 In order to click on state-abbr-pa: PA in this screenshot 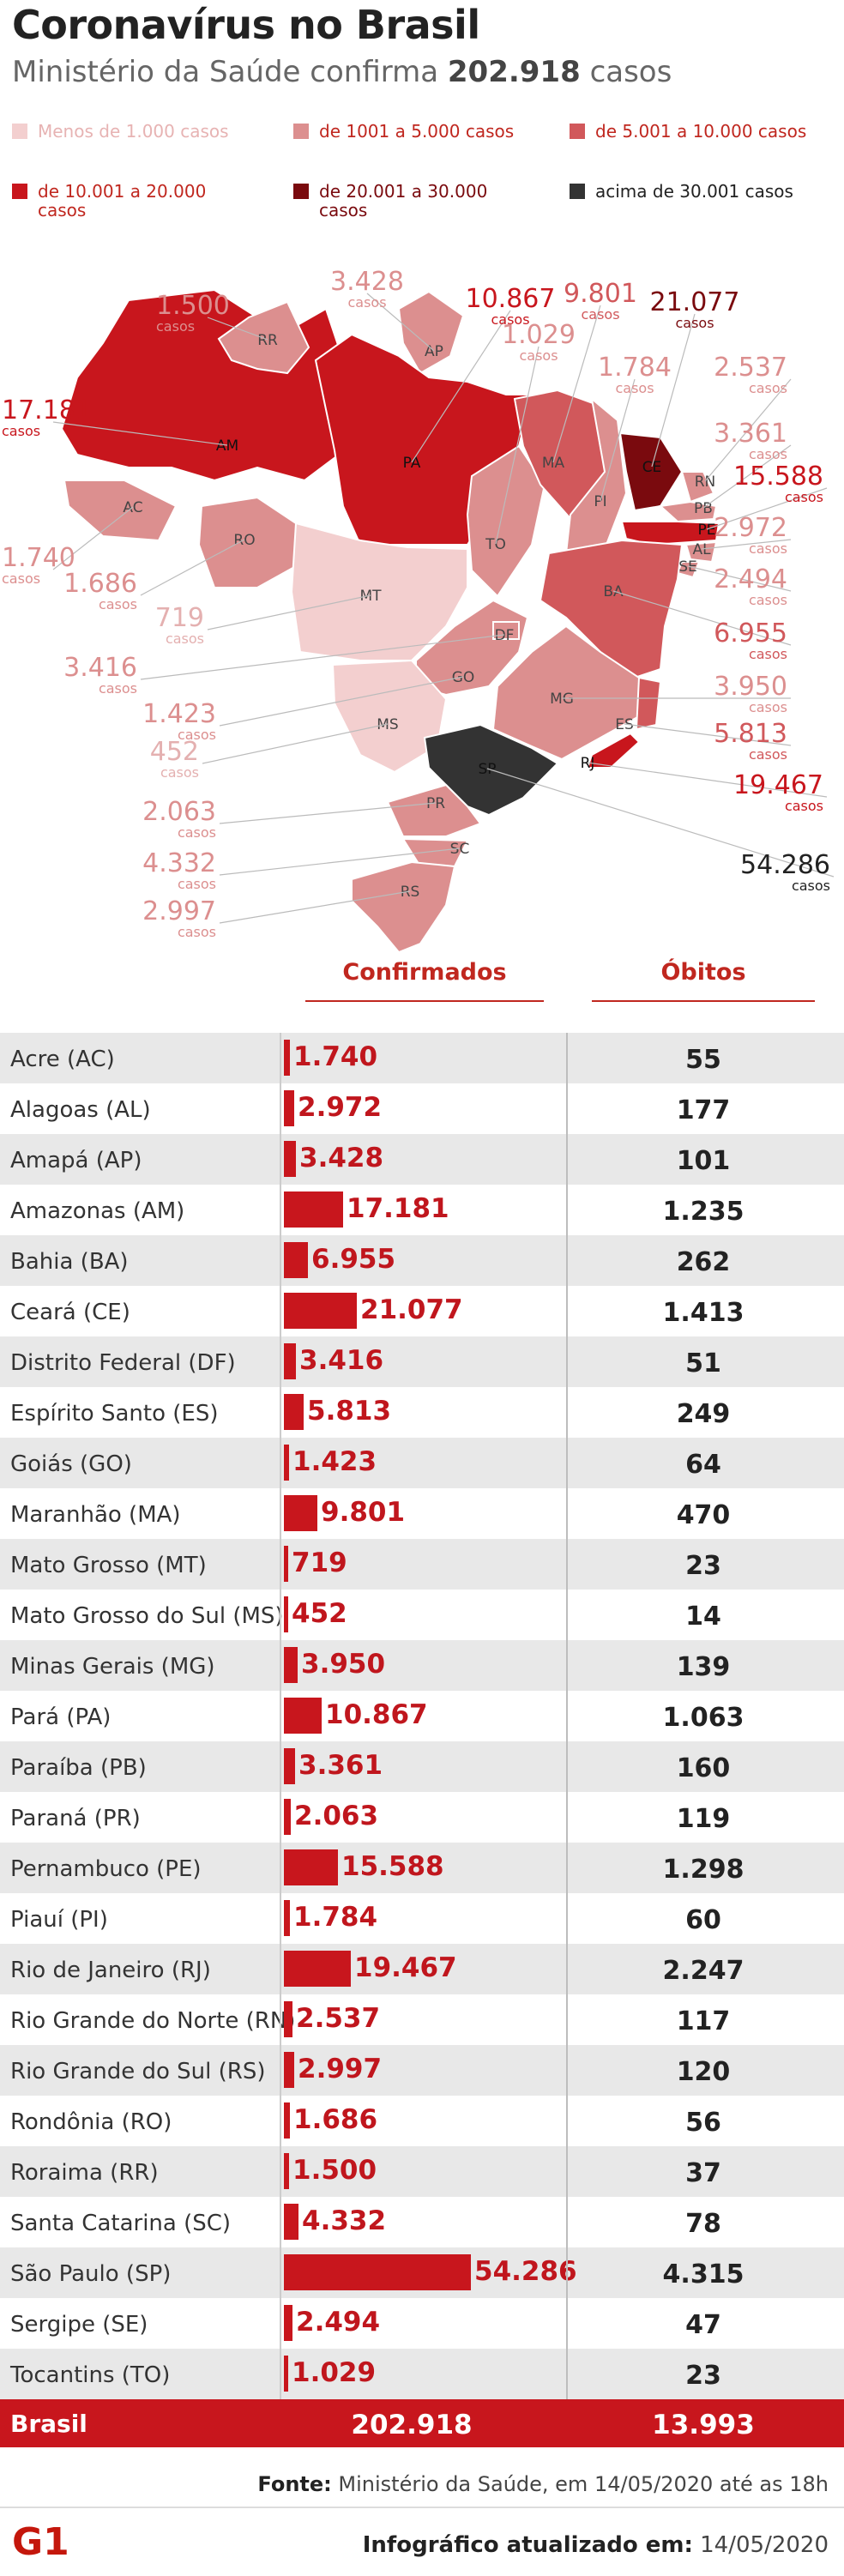, I will do `click(412, 463)`.